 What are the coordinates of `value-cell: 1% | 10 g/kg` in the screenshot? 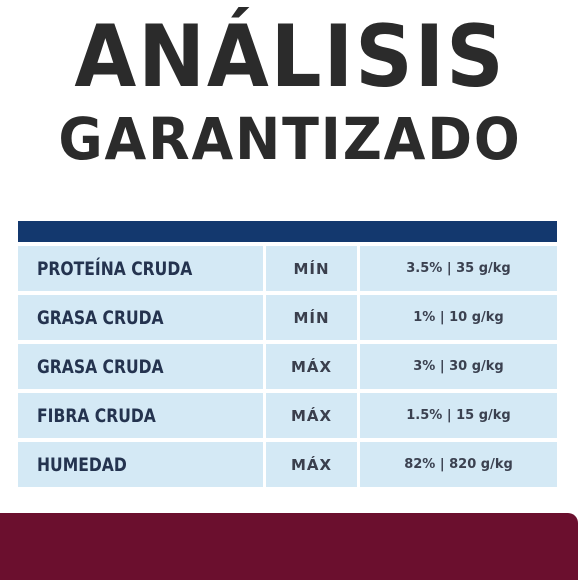 It's located at (458, 317).